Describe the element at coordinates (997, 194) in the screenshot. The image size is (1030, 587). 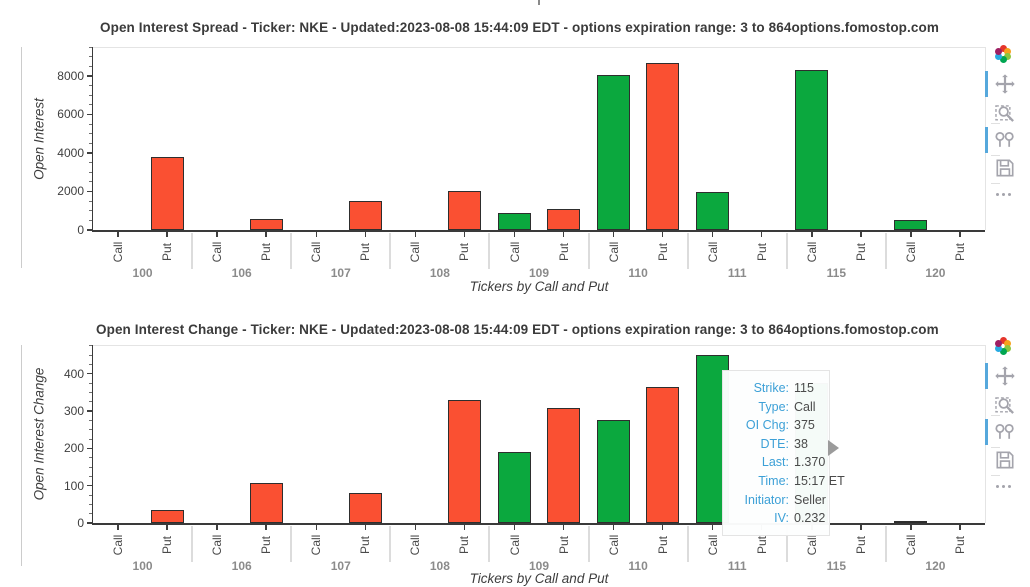
I see `dot` at that location.